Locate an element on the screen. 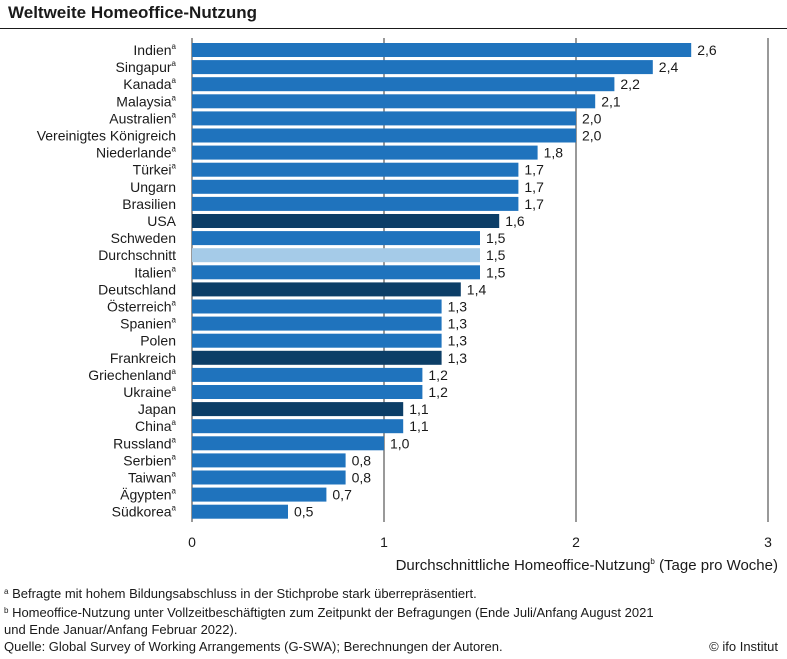  category-label: USA is located at coordinates (161, 221).